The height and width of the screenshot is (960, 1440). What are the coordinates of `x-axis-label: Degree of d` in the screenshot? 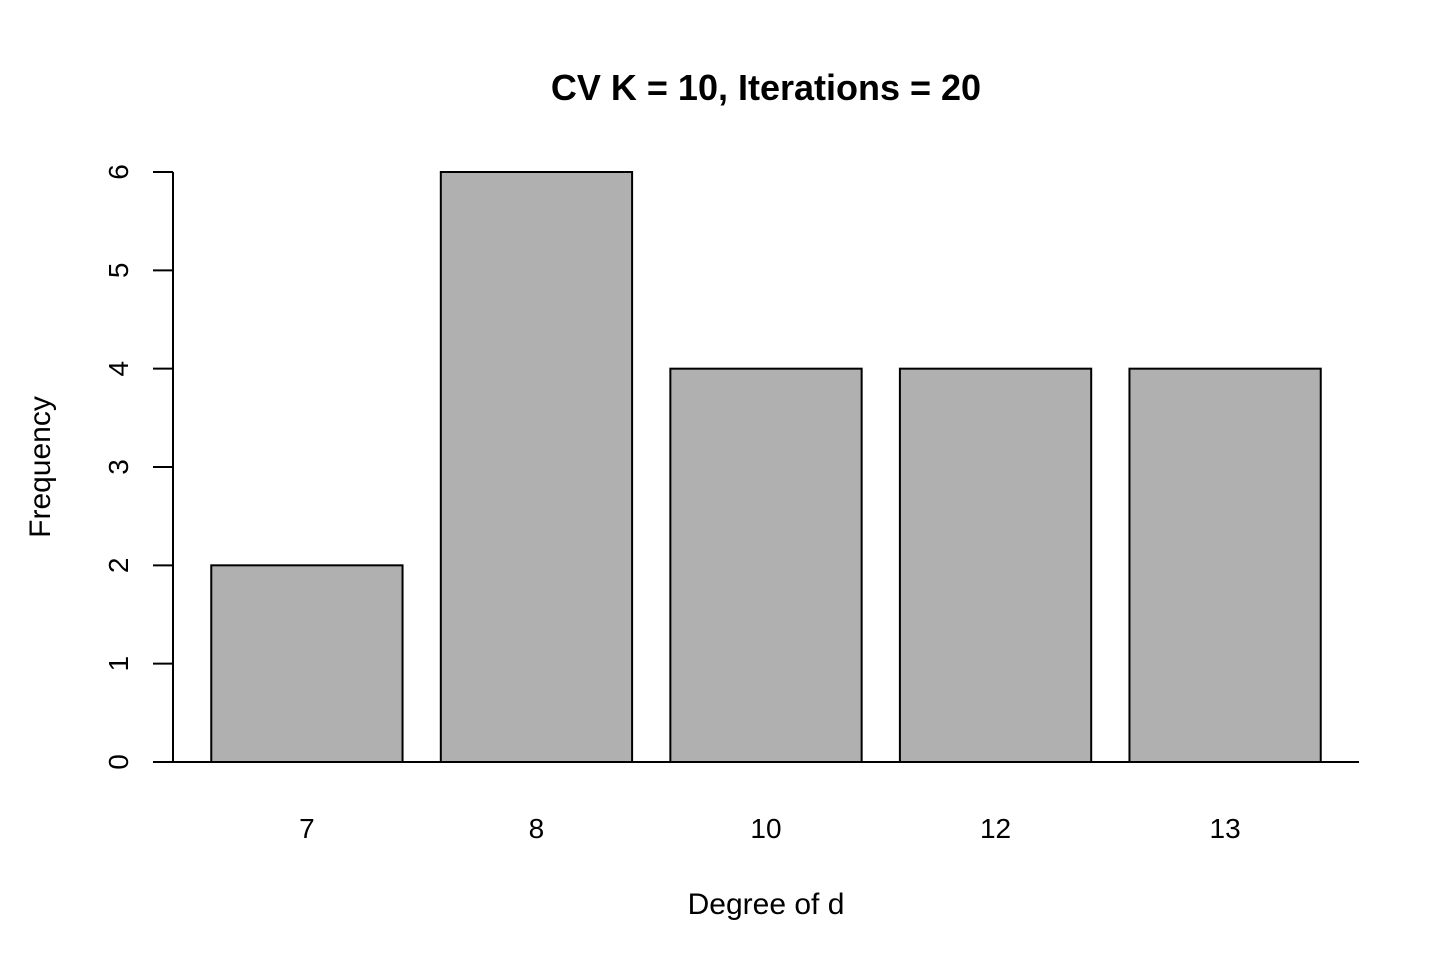 It's located at (766, 904).